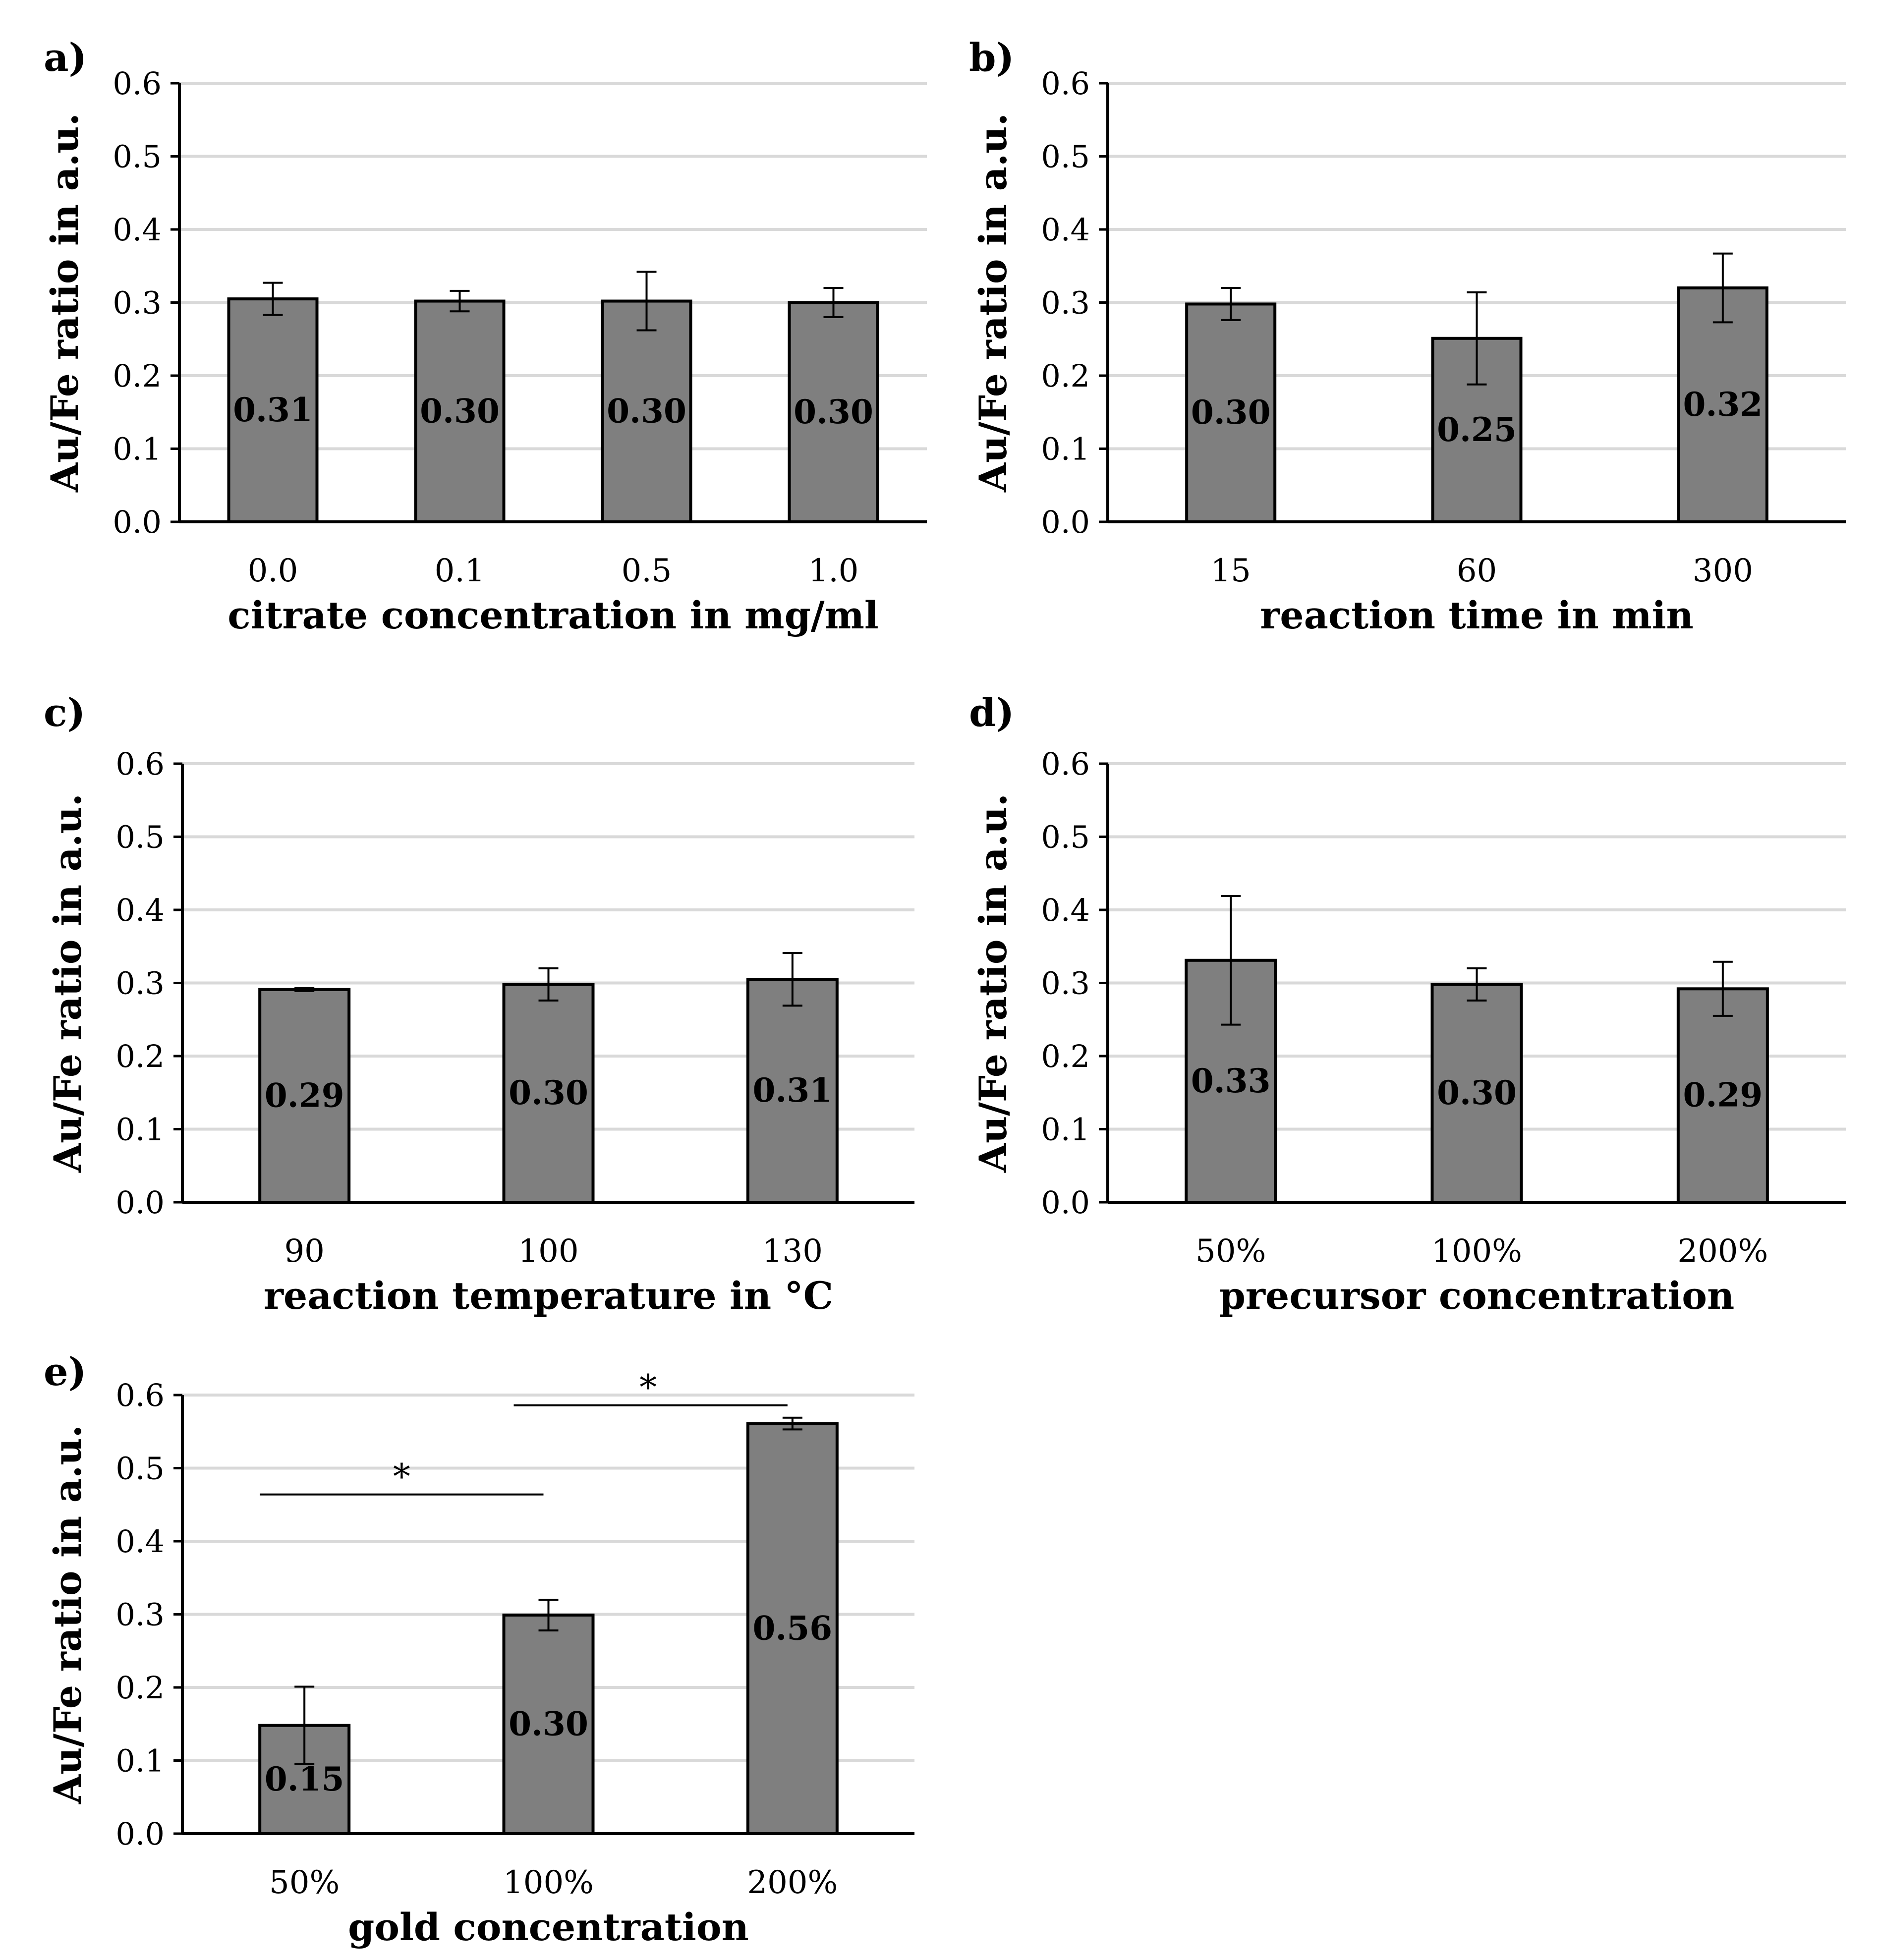 This screenshot has width=1879, height=1960. Describe the element at coordinates (991, 57) in the screenshot. I see `panel-label: b)` at that location.